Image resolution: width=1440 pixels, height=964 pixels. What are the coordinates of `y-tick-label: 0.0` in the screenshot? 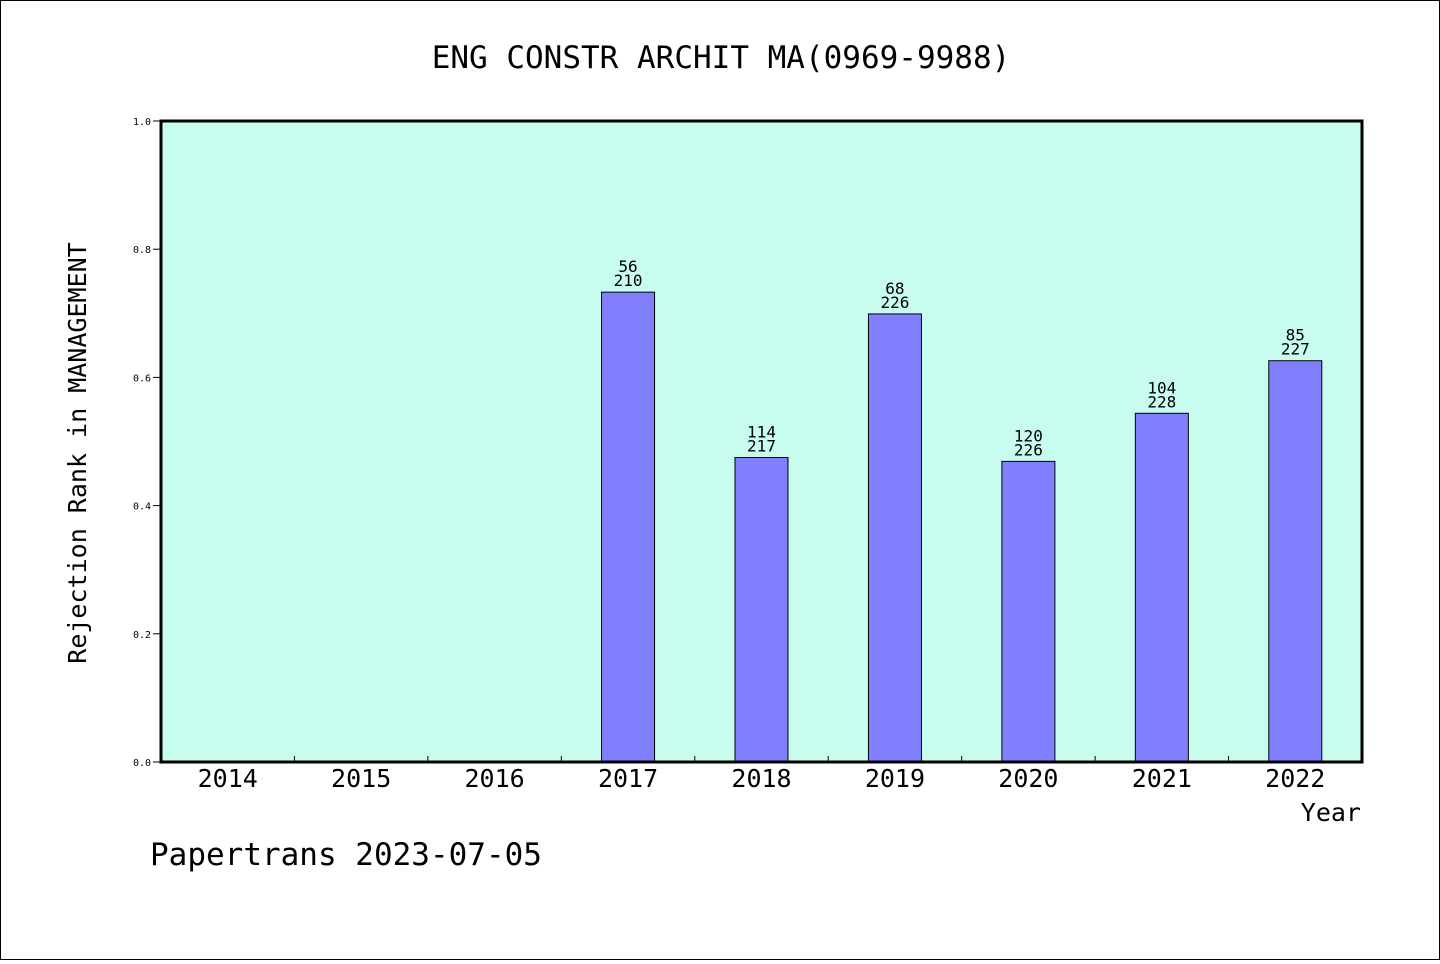 It's located at (142, 763).